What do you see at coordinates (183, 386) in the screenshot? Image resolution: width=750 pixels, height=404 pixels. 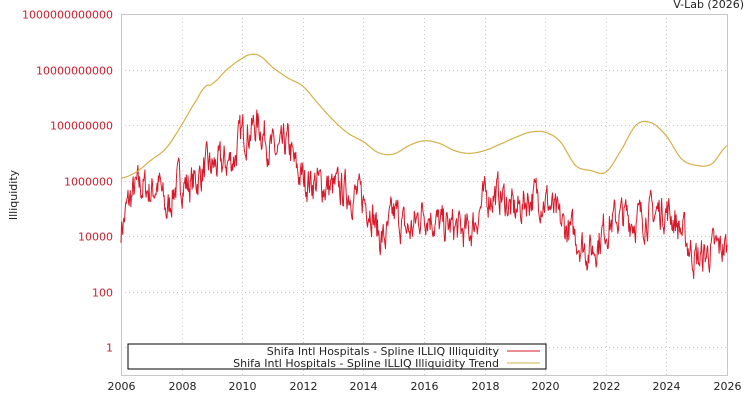 I see `x-tick-label: 2008` at bounding box center [183, 386].